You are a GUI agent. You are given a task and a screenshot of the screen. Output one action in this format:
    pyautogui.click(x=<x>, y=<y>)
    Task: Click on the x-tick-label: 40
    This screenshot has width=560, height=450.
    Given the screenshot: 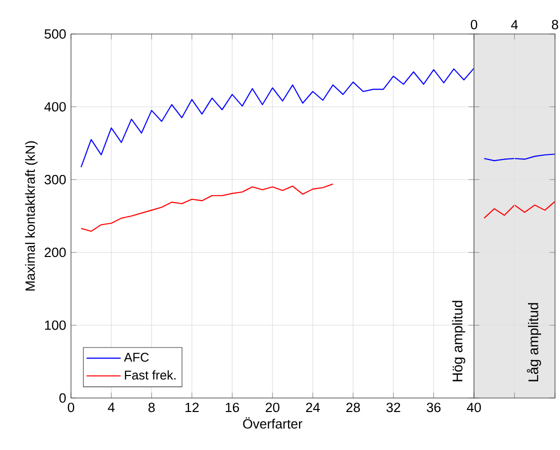 What is the action you would take?
    pyautogui.click(x=473, y=407)
    